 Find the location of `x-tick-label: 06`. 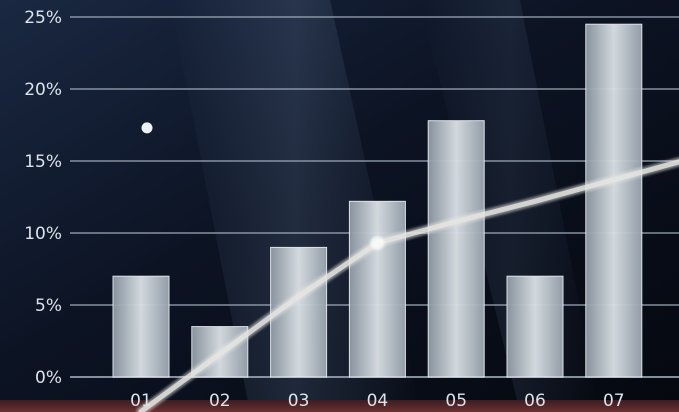

x-tick-label: 06 is located at coordinates (535, 401).